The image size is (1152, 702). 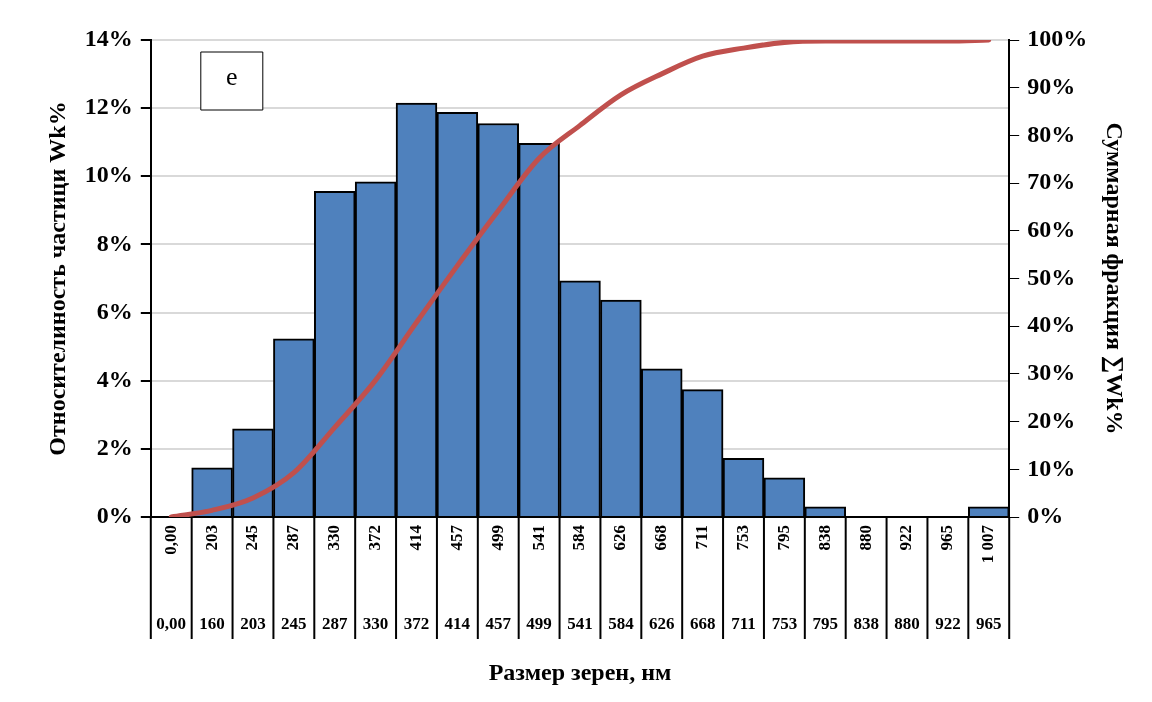 I want to click on x-tick-label: 245, so click(x=252, y=538).